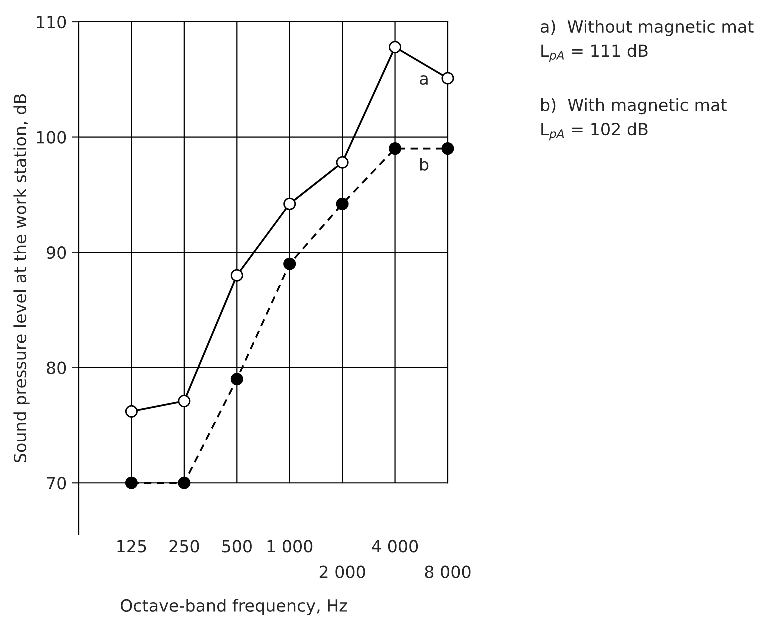 This screenshot has height=627, width=779. Describe the element at coordinates (424, 80) in the screenshot. I see `series-label: a` at that location.